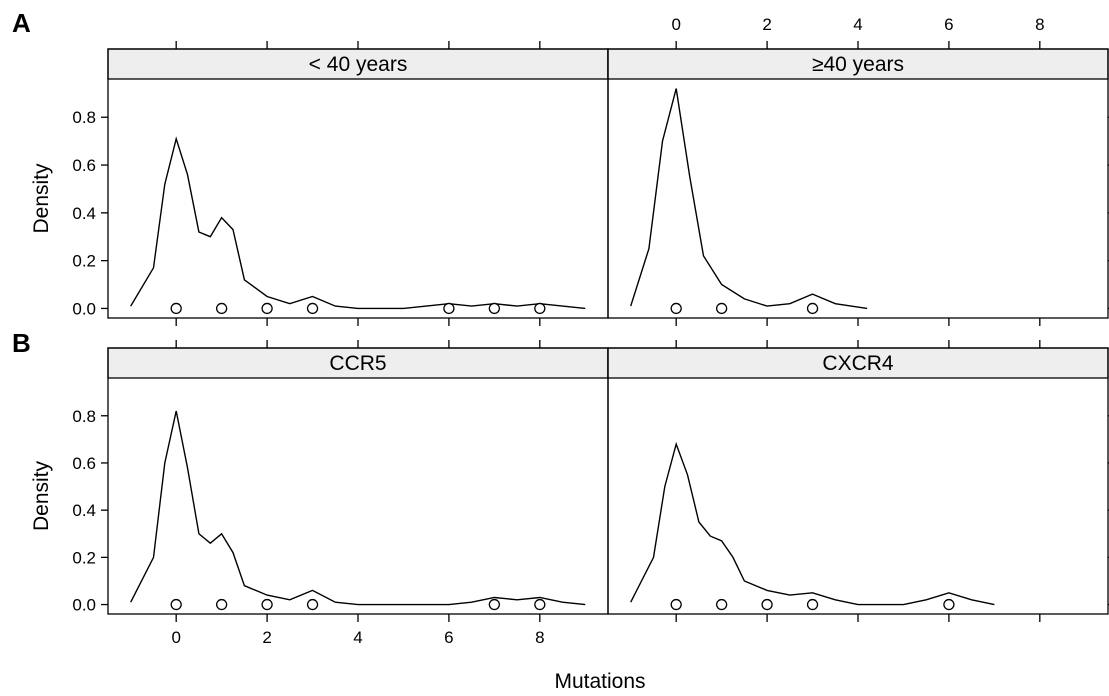 The width and height of the screenshot is (1109, 696). What do you see at coordinates (21, 343) in the screenshot?
I see `panel-letter: B` at bounding box center [21, 343].